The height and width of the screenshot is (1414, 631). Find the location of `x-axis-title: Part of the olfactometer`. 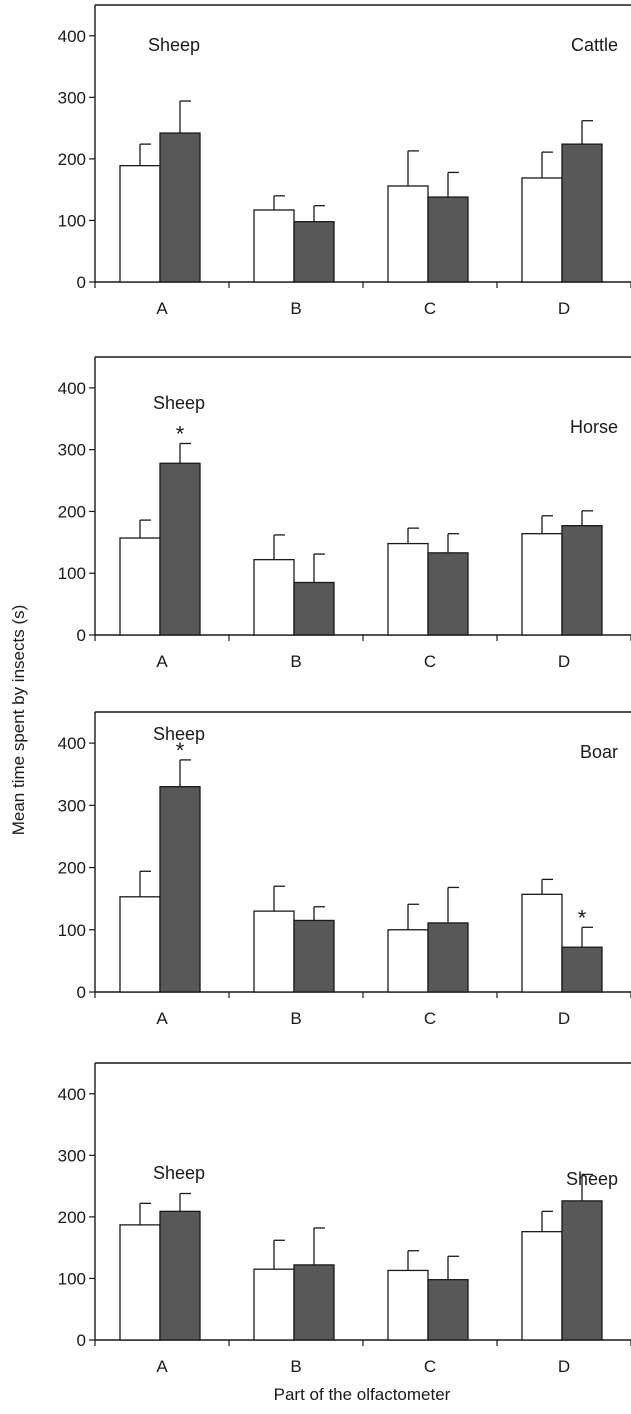

x-axis-title: Part of the olfactometer is located at coordinates (362, 1394).